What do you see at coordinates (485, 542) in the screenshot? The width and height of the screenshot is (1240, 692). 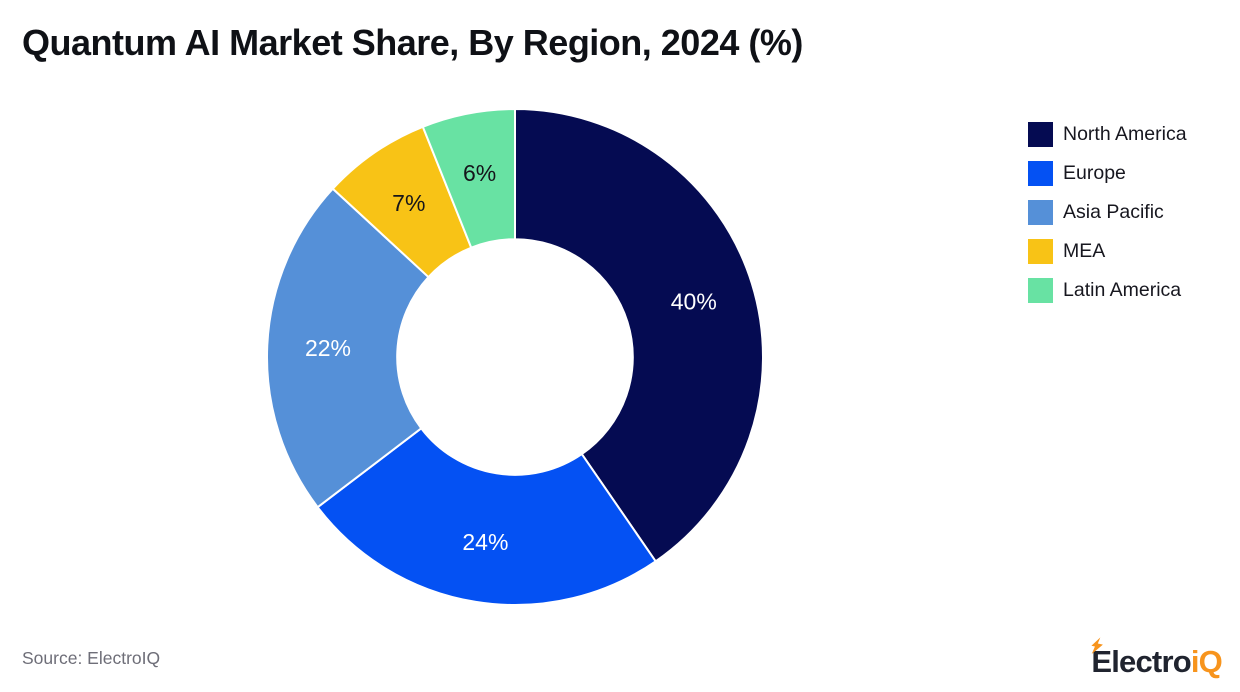 I see `slice-value-label-europe: 24%` at bounding box center [485, 542].